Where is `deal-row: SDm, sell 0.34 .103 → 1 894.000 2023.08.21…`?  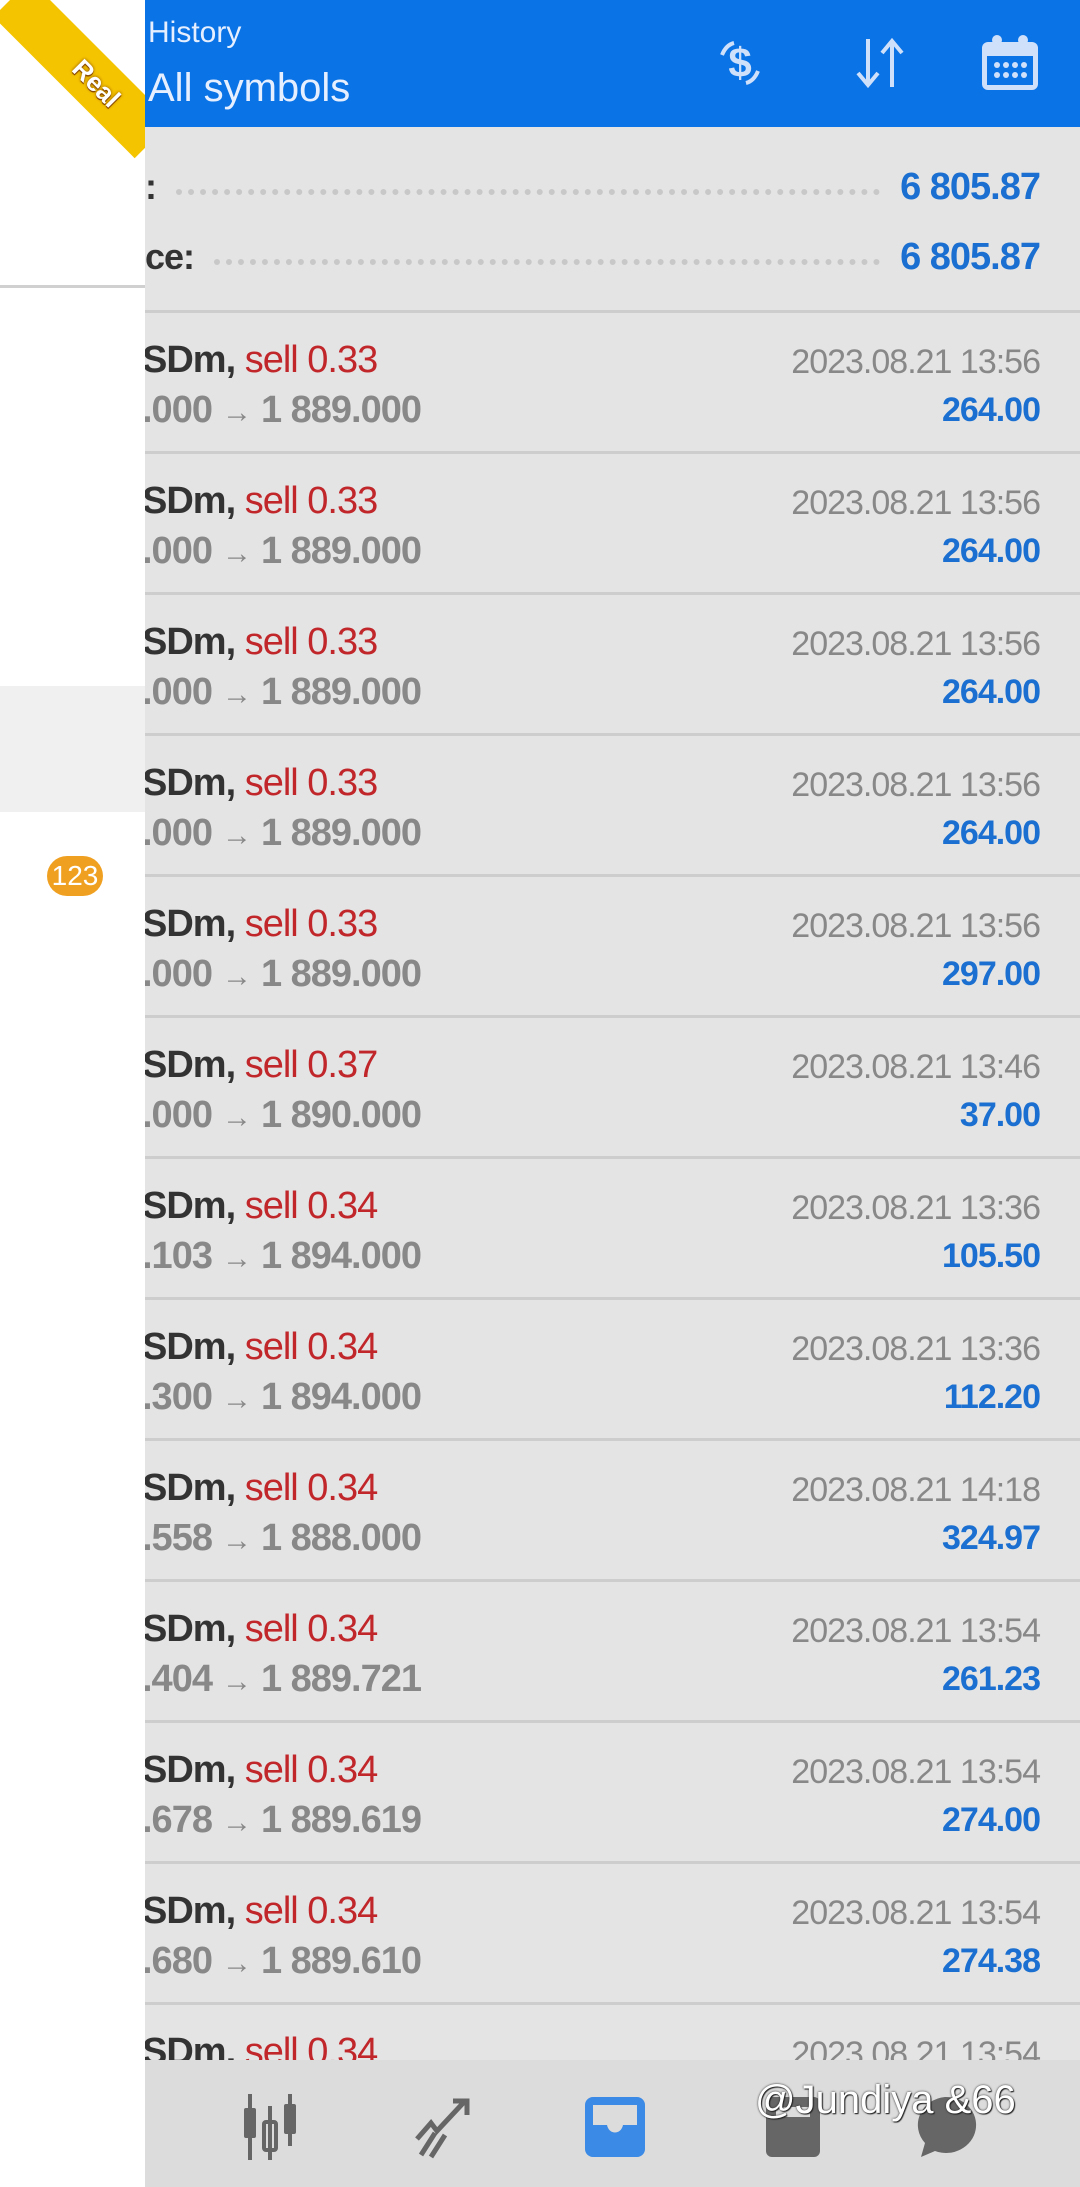 deal-row: SDm, sell 0.34 .103 → 1 894.000 2023.08.21… is located at coordinates (611, 1229).